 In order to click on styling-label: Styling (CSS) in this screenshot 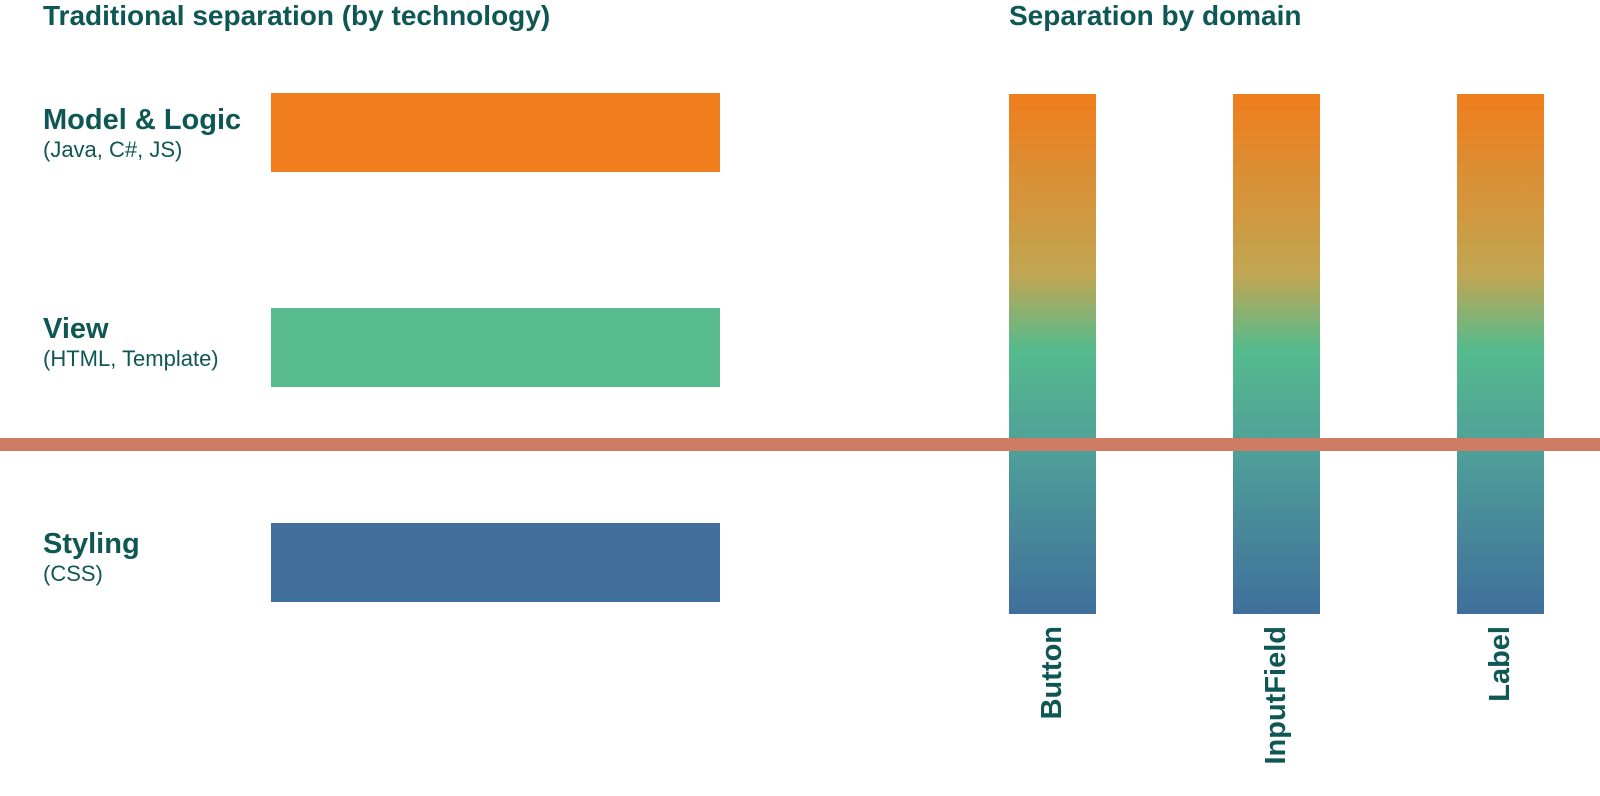, I will do `click(91, 558)`.